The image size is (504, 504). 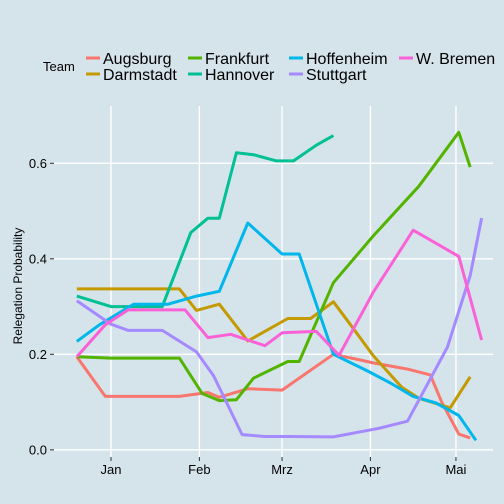 I want to click on legend-label-darmstadt: Darmstadt, so click(x=140, y=75).